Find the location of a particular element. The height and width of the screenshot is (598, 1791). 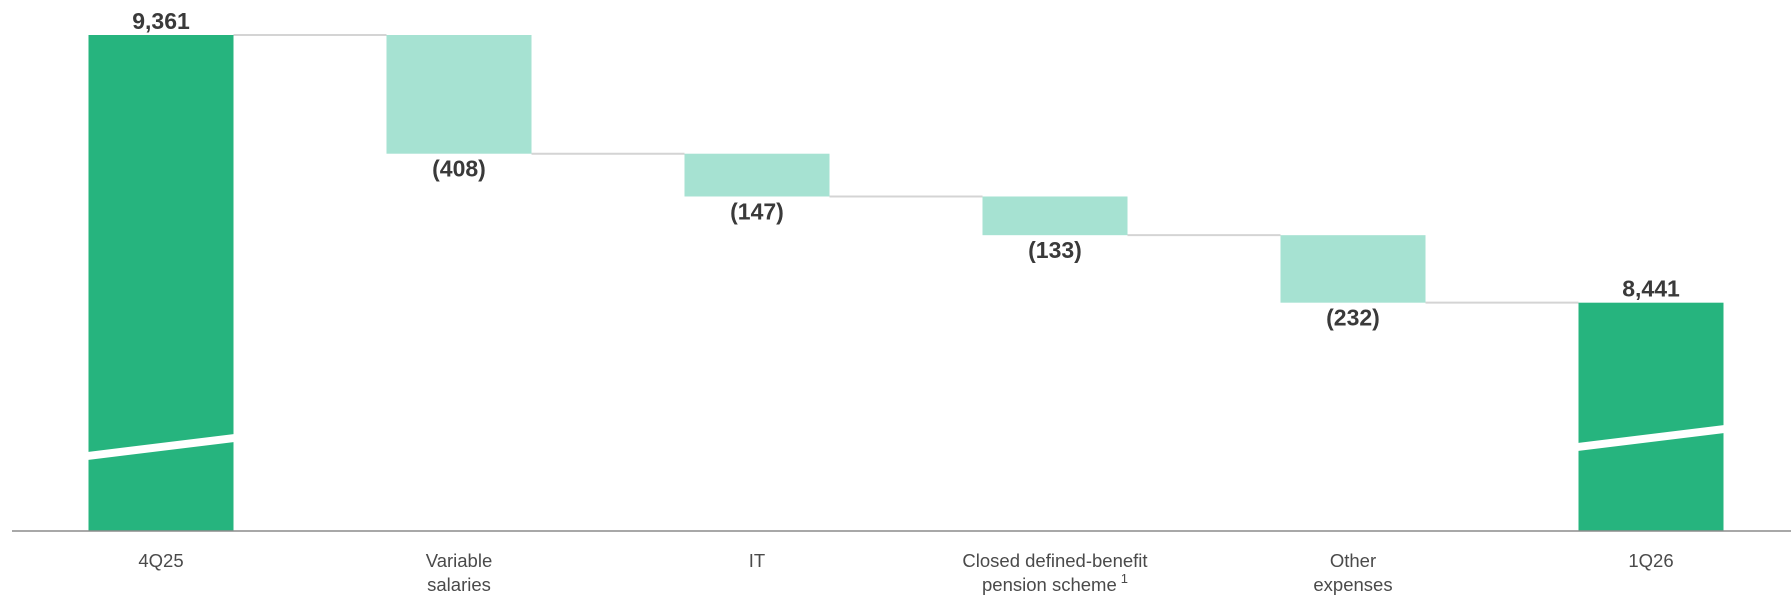

category-label: Closed defined-benefit is located at coordinates (1054, 560).